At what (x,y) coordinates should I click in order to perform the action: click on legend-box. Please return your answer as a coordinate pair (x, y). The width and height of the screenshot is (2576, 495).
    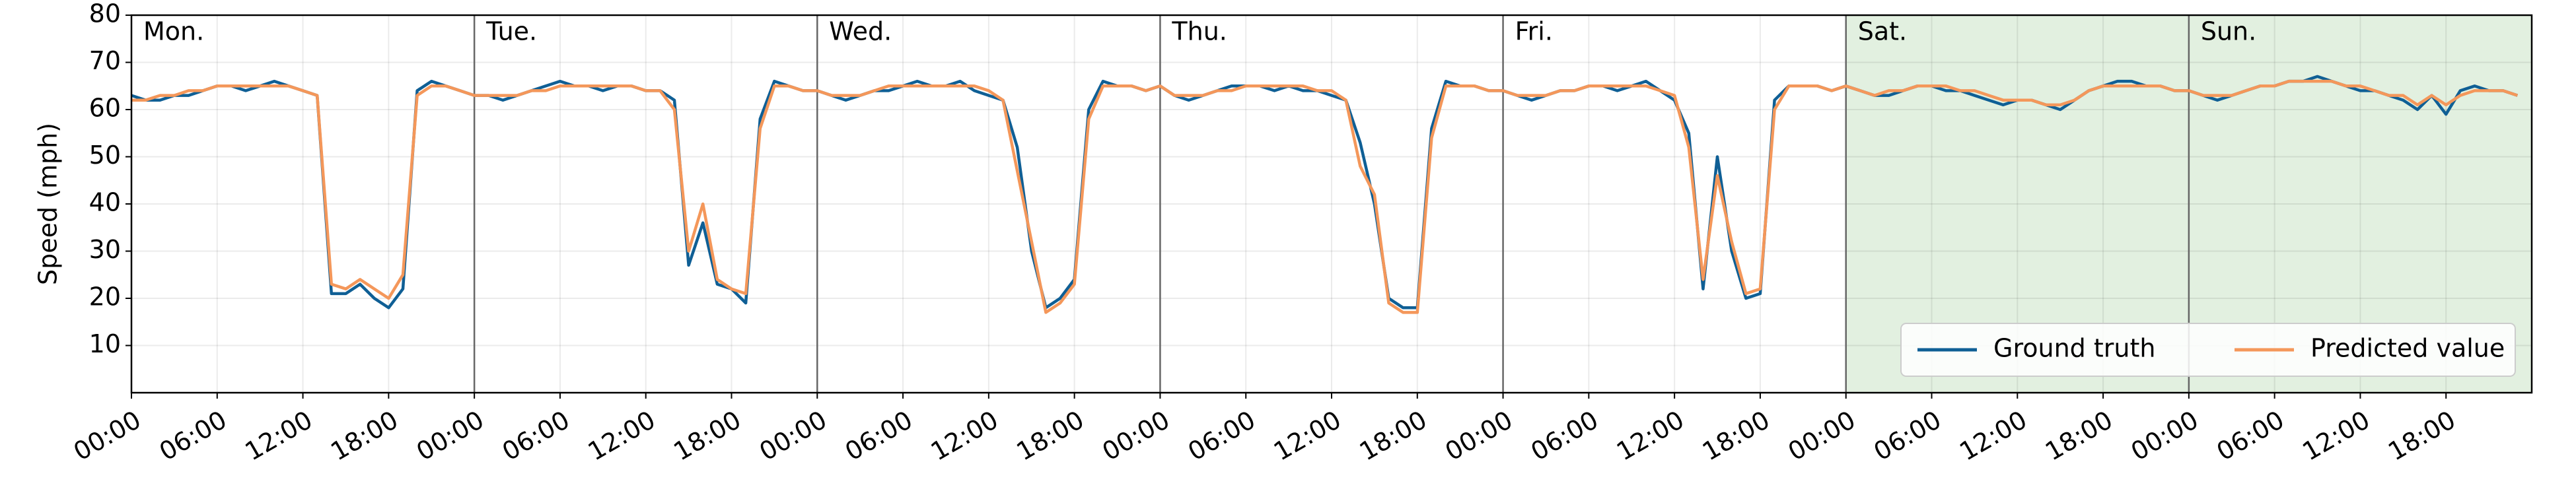
    Looking at the image, I should click on (2208, 350).